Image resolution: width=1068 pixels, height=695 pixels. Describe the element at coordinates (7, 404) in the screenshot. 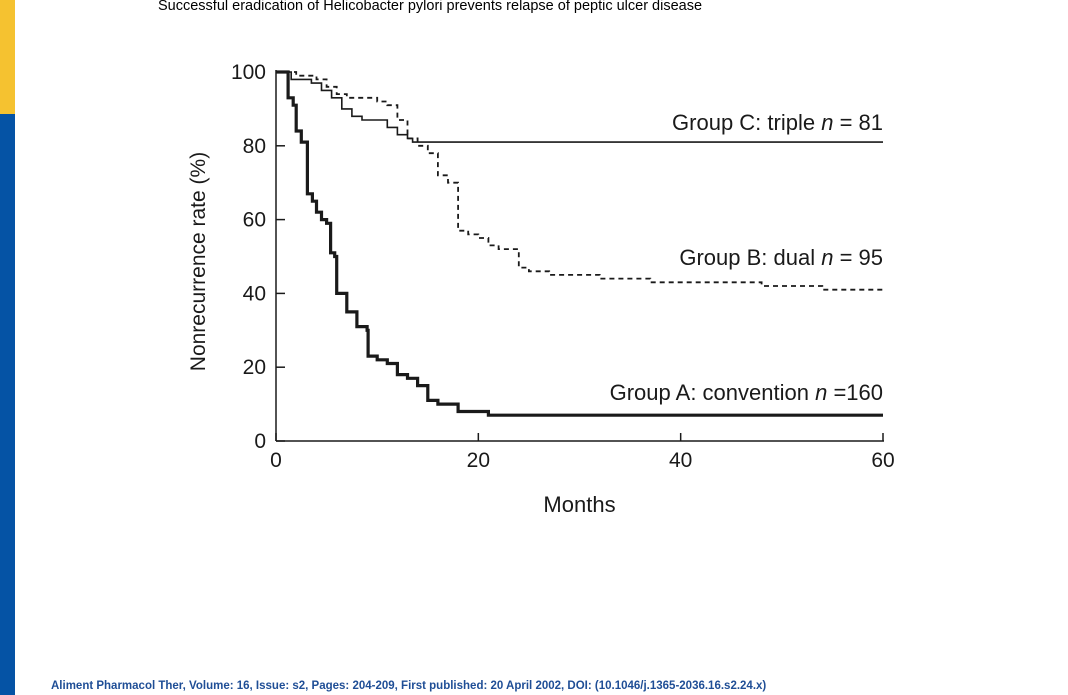

I see `sidebar-accent-blue` at that location.